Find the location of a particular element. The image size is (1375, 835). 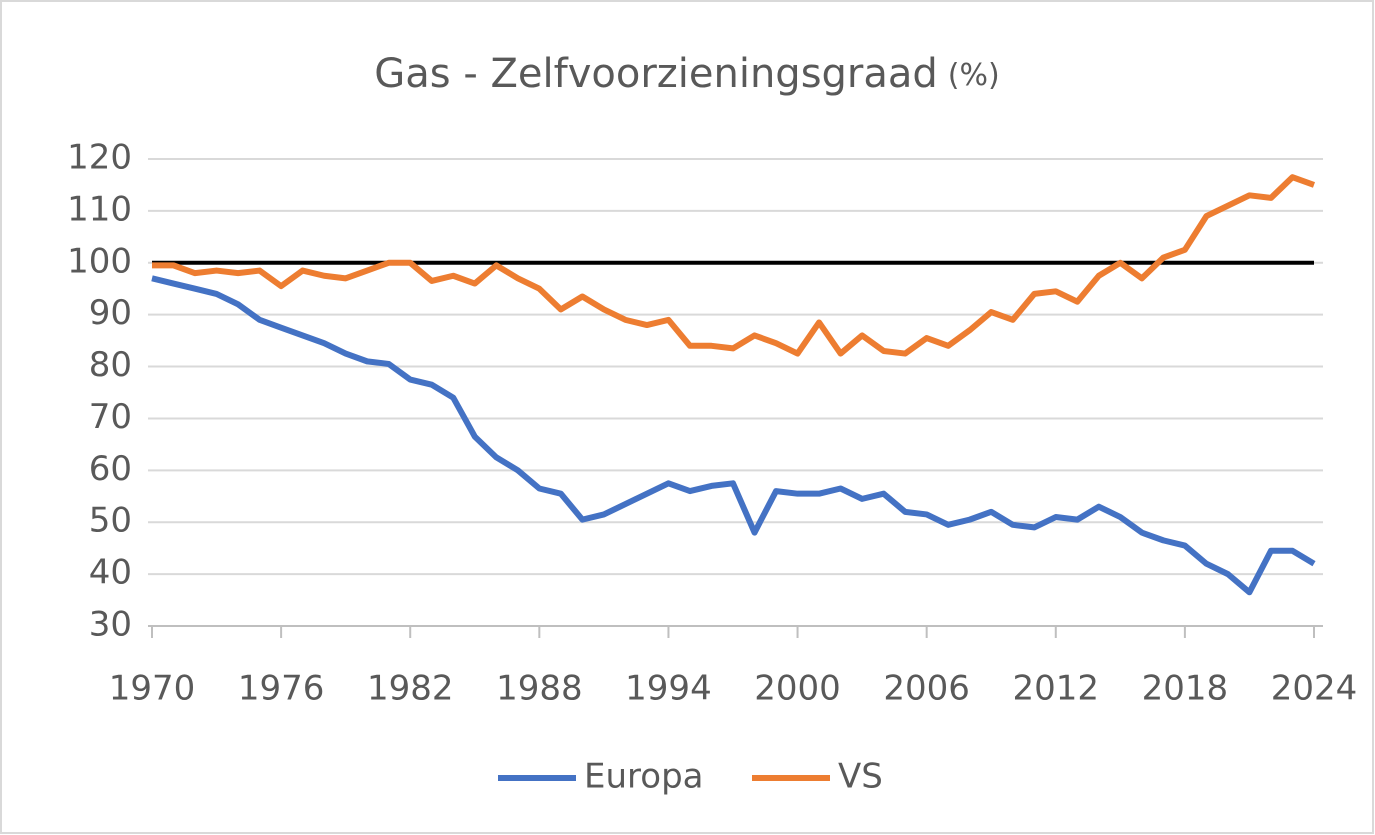

legend-label: Europa is located at coordinates (643, 777).